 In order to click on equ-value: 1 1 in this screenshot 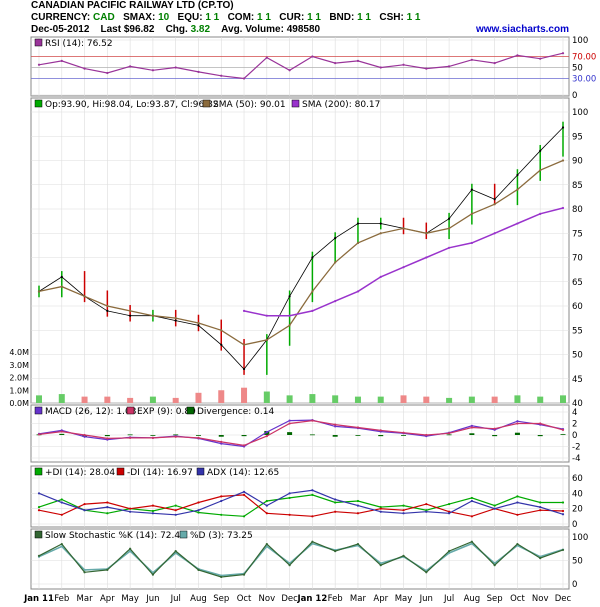, I will do `click(212, 17)`.